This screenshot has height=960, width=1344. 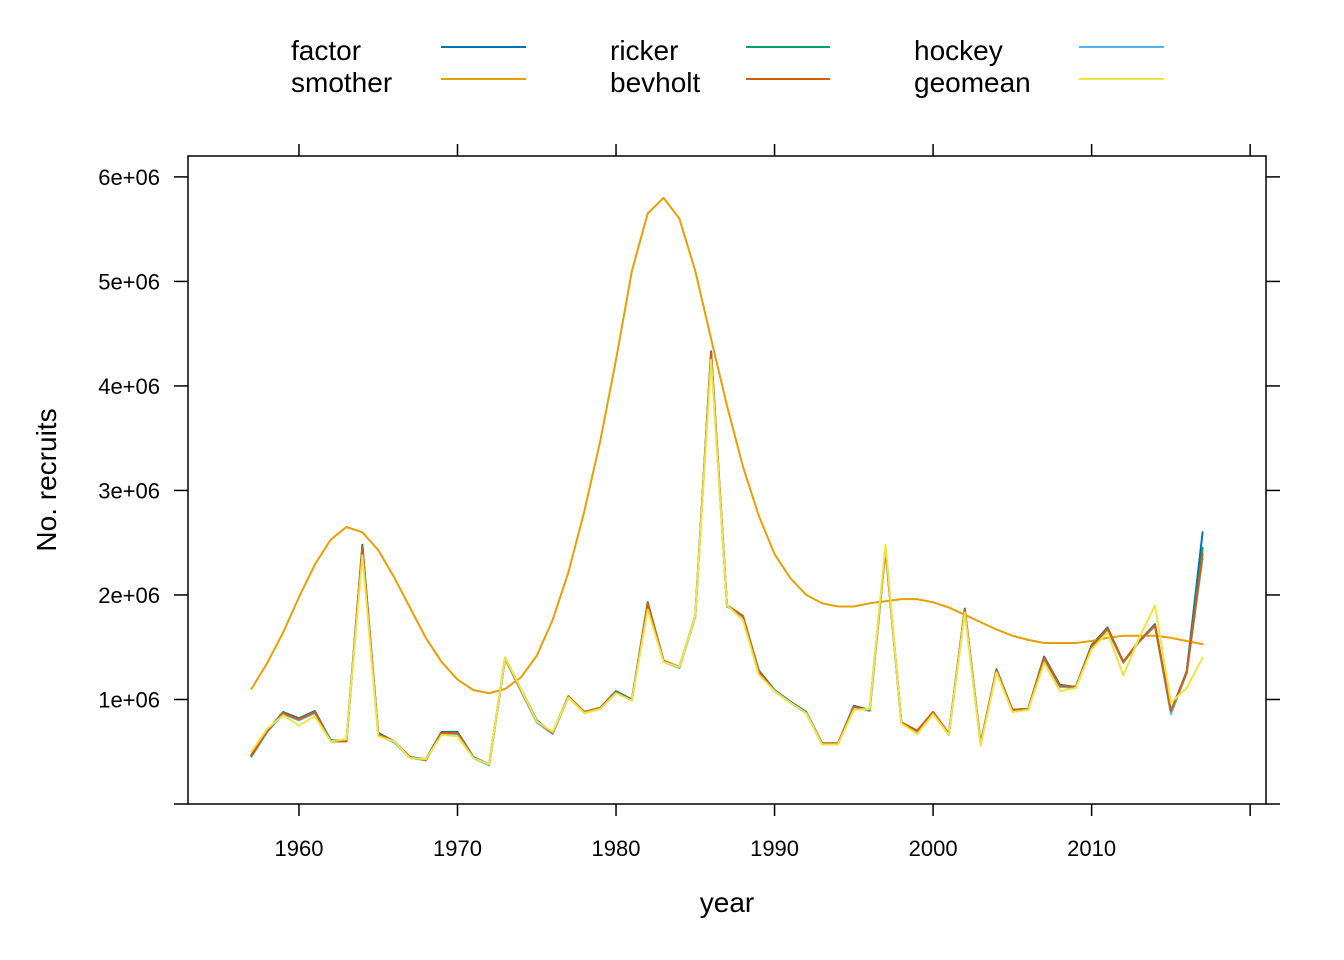 What do you see at coordinates (727, 902) in the screenshot?
I see `x-axis-title: year` at bounding box center [727, 902].